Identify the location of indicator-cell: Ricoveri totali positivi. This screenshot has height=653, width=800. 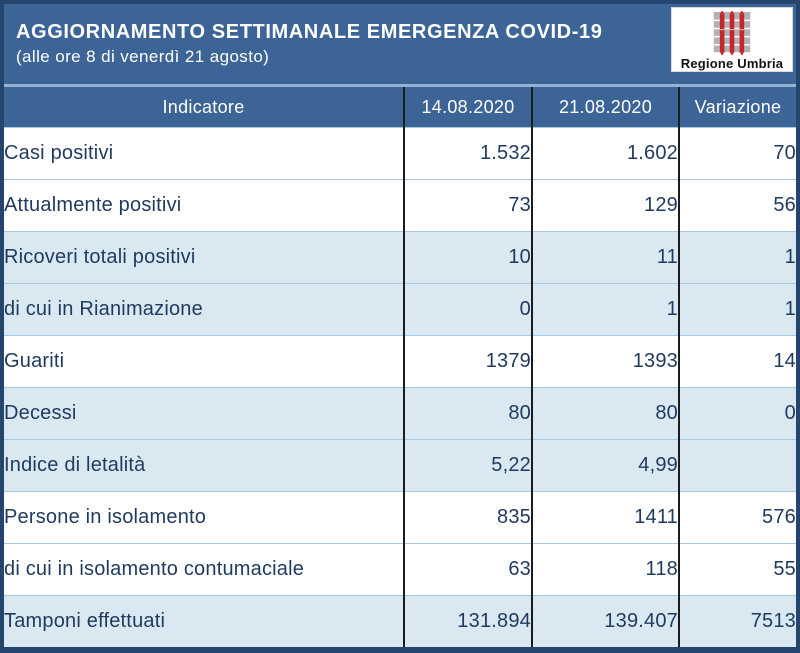
(204, 257).